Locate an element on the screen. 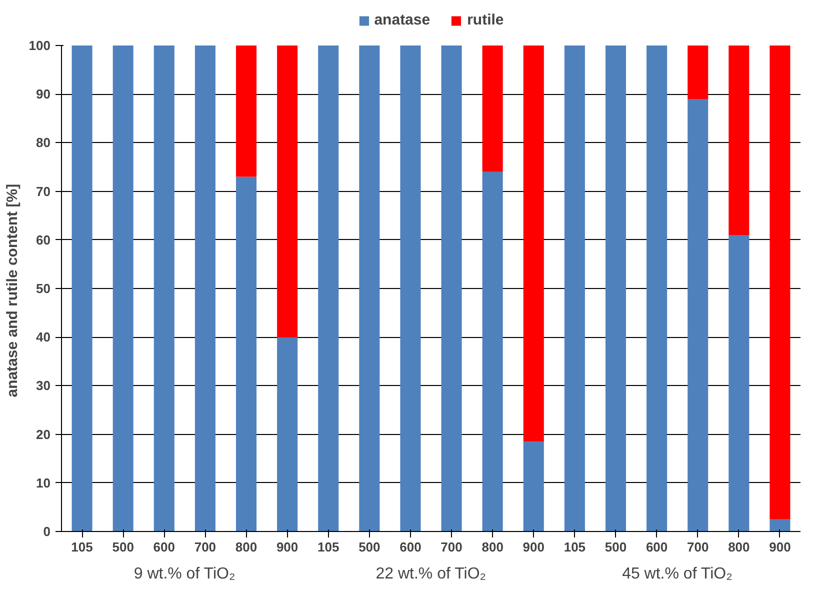  y-tick-label: 60 is located at coordinates (43, 240).